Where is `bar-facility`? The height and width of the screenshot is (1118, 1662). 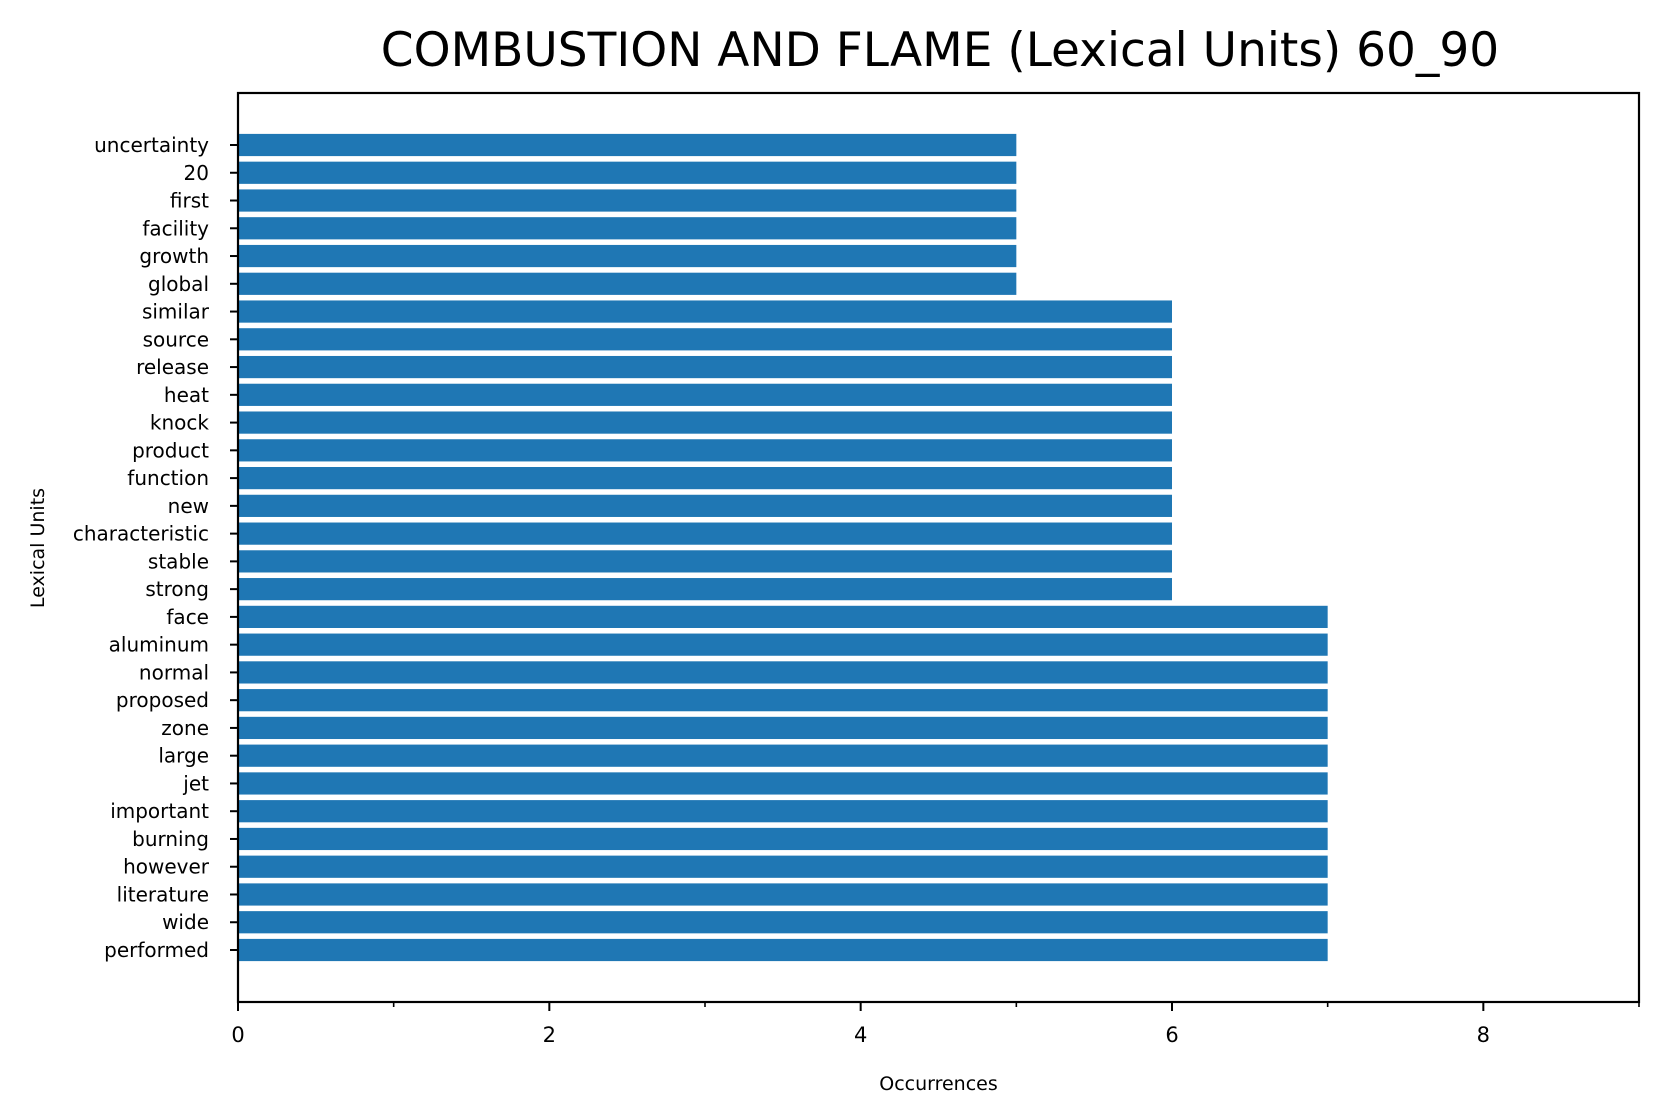
bar-facility is located at coordinates (627, 228).